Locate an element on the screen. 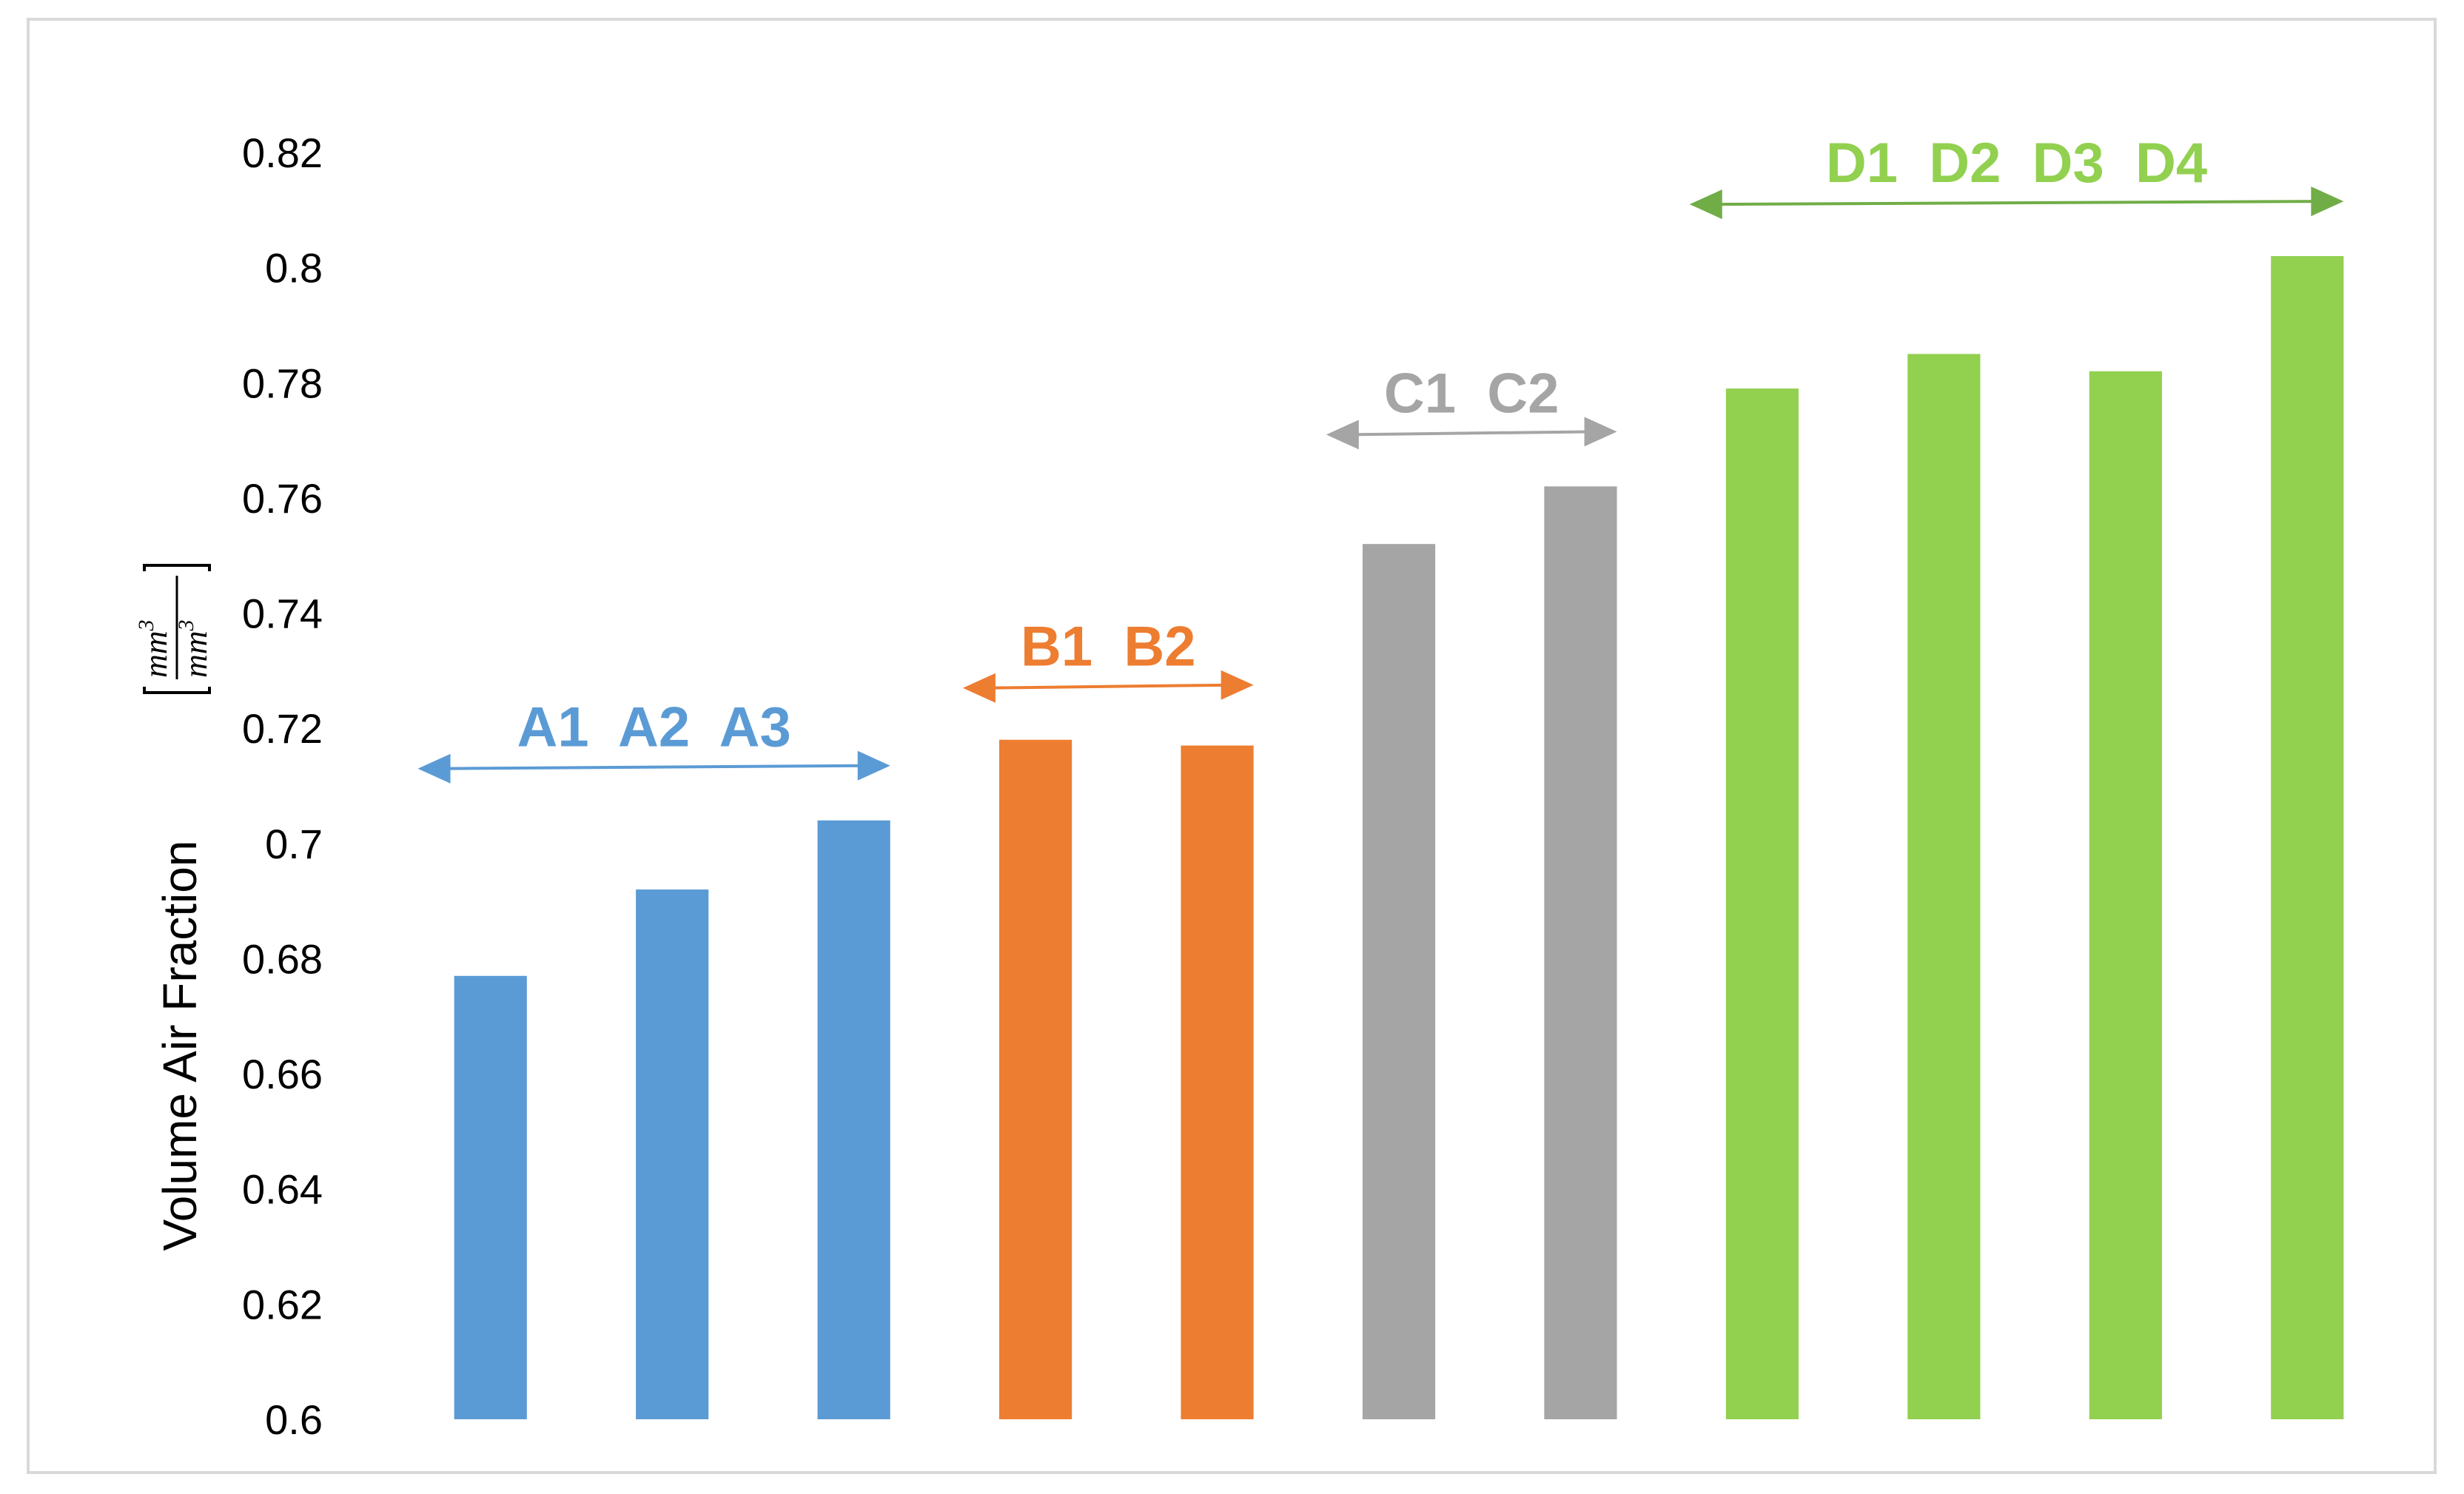 The height and width of the screenshot is (1494, 2464). group-label-0: A1 A2 A3 is located at coordinates (653, 727).